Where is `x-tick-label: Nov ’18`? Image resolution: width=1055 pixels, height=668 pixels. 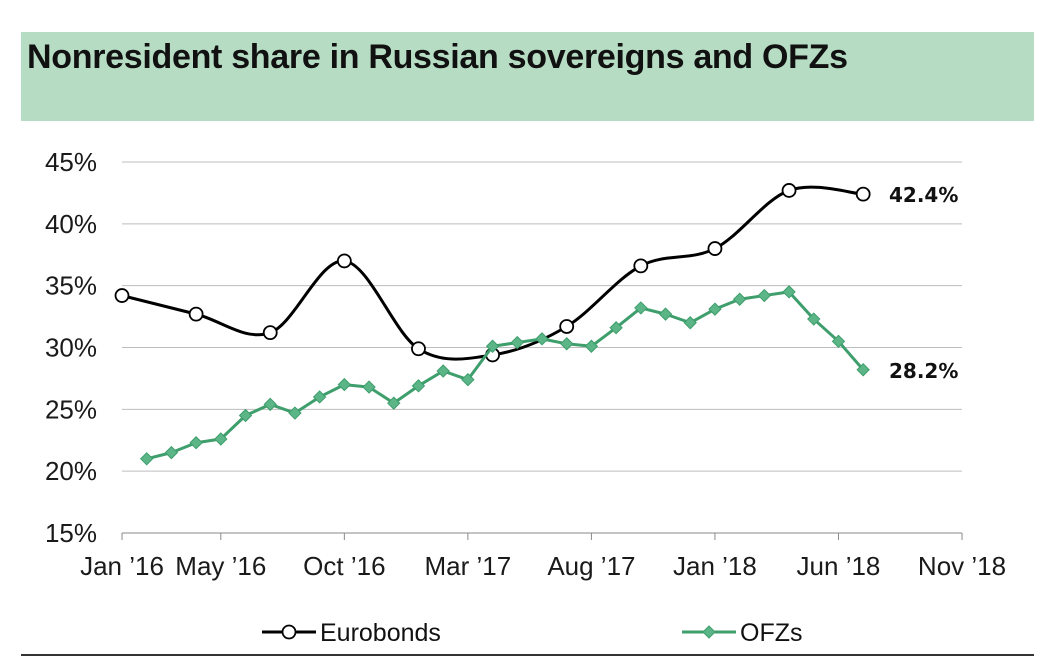
x-tick-label: Nov ’18 is located at coordinates (962, 566).